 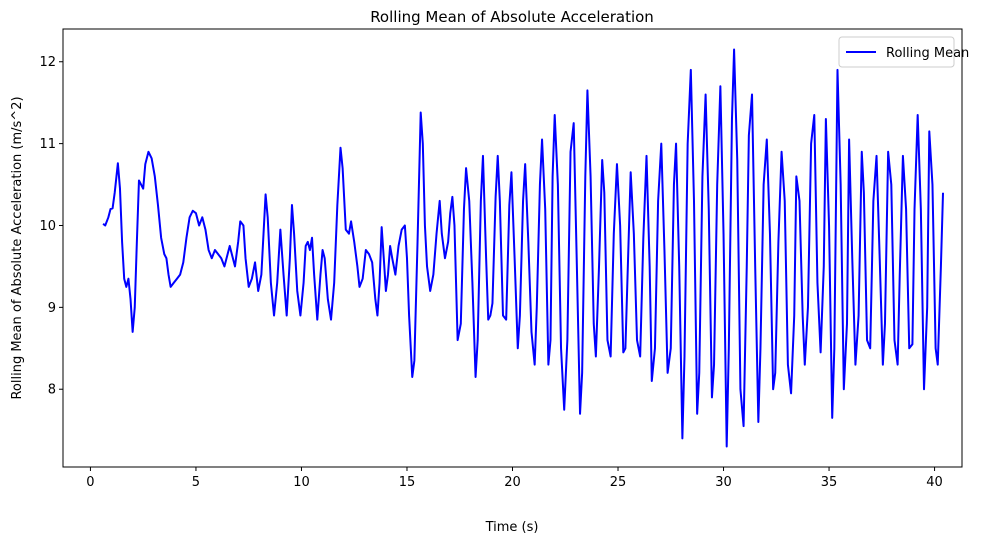 What do you see at coordinates (512, 482) in the screenshot?
I see `x-tick-label: 20` at bounding box center [512, 482].